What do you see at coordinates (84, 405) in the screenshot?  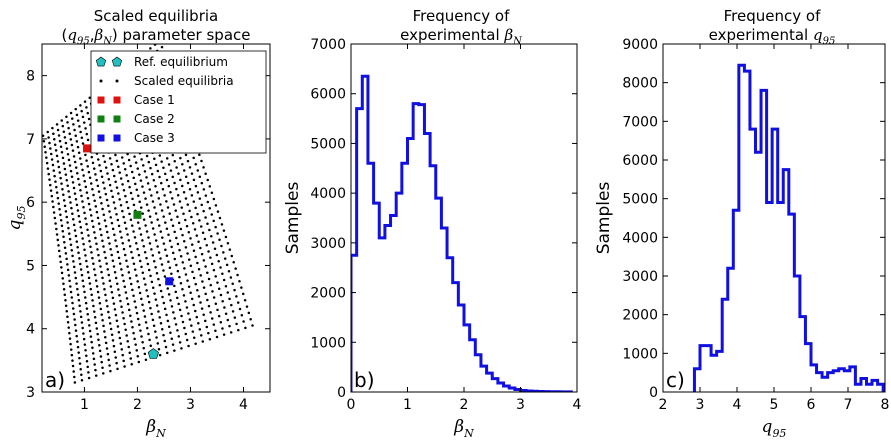 I see `x-tick-label: 1` at bounding box center [84, 405].